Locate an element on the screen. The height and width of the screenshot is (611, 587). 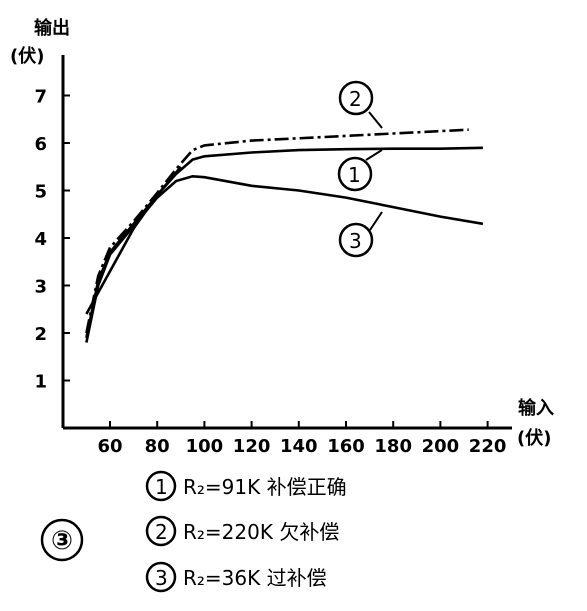
figure-label-text: ③ is located at coordinates (62, 541).